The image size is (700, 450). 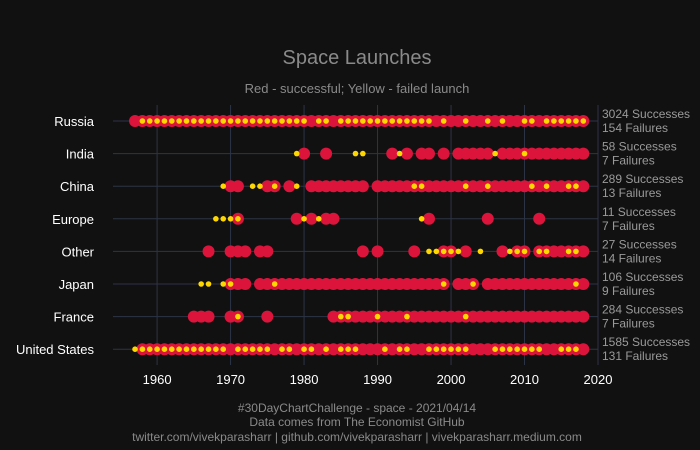 I want to click on y-tick-label: India, so click(x=80, y=154).